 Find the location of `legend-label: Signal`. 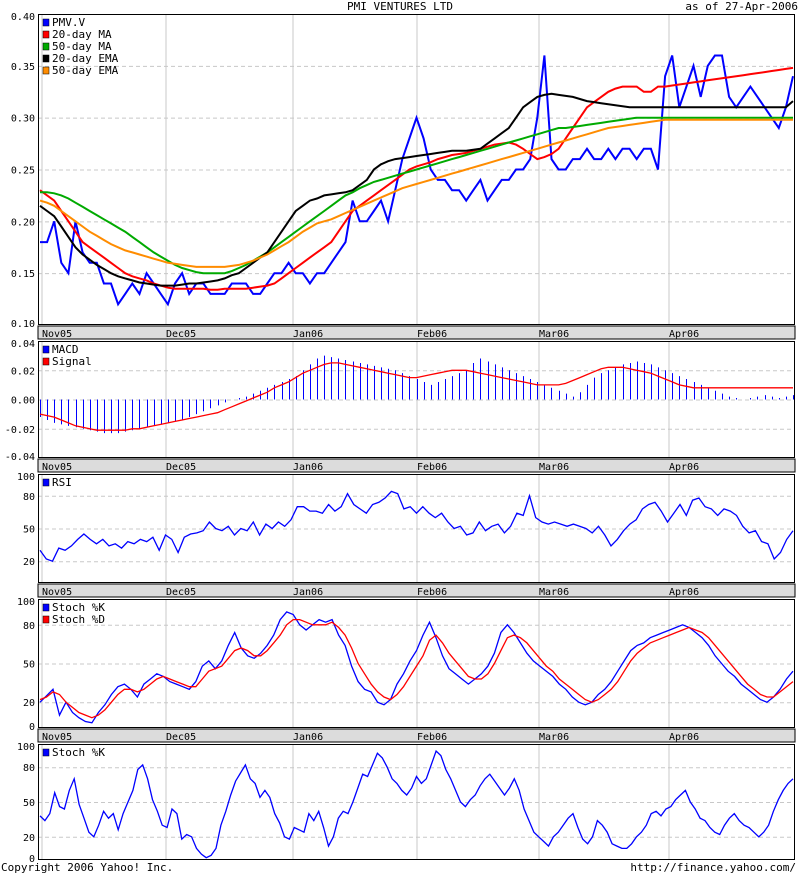

legend-label: Signal is located at coordinates (72, 361).